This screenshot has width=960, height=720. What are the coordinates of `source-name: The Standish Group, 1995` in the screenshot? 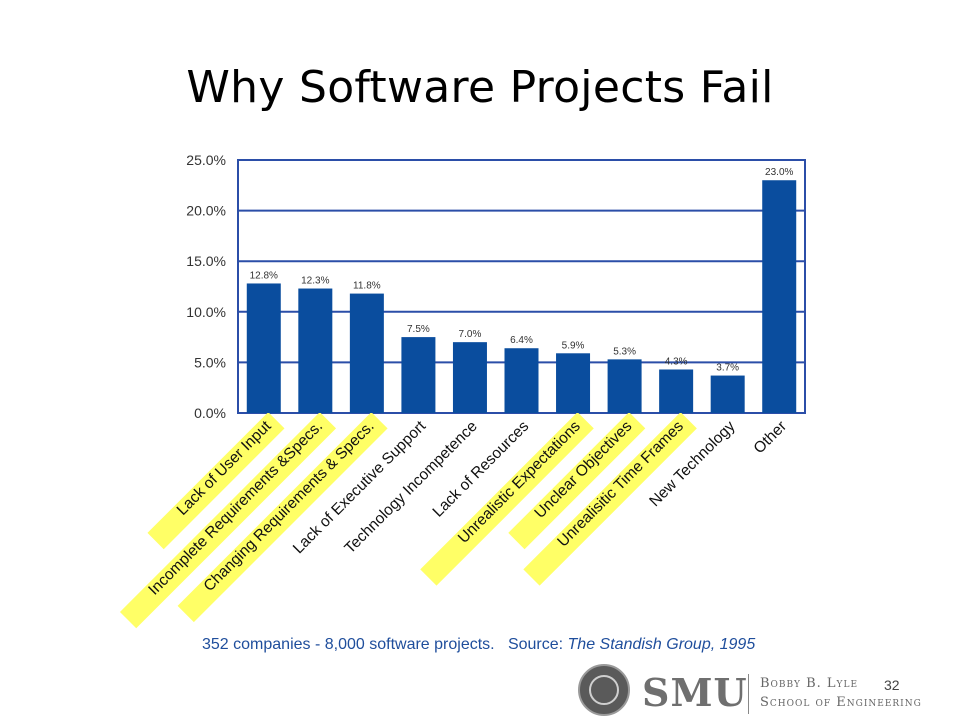 It's located at (661, 644).